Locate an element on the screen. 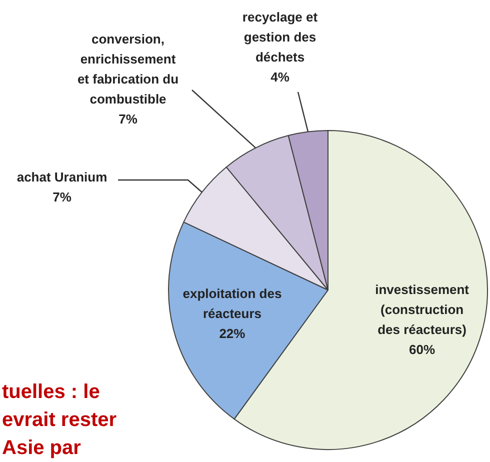 Image resolution: width=490 pixels, height=462 pixels. data-label: 4% is located at coordinates (280, 77).